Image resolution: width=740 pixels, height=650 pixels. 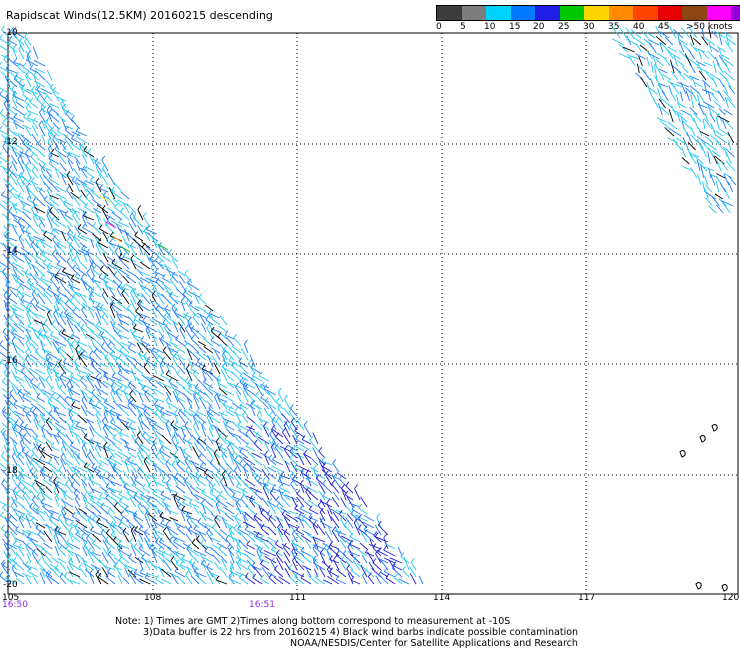 What do you see at coordinates (10, 585) in the screenshot?
I see `lat-label: -20` at bounding box center [10, 585].